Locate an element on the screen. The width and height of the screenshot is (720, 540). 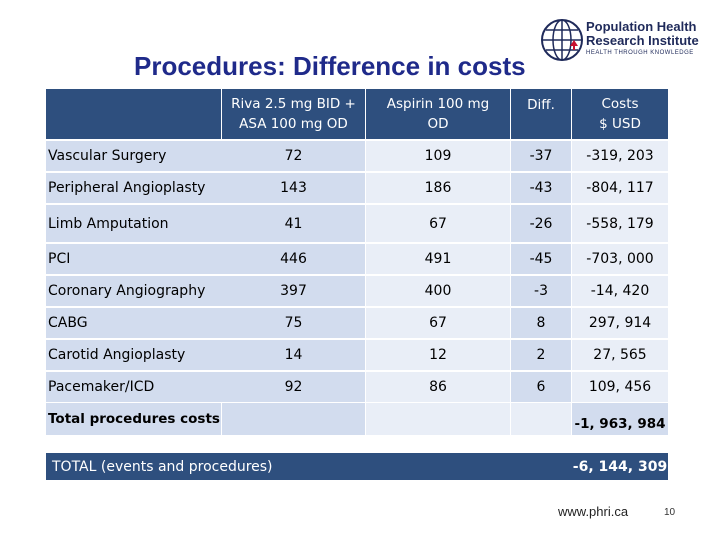
logo-line-2: Research Institute is located at coordinates (642, 40).